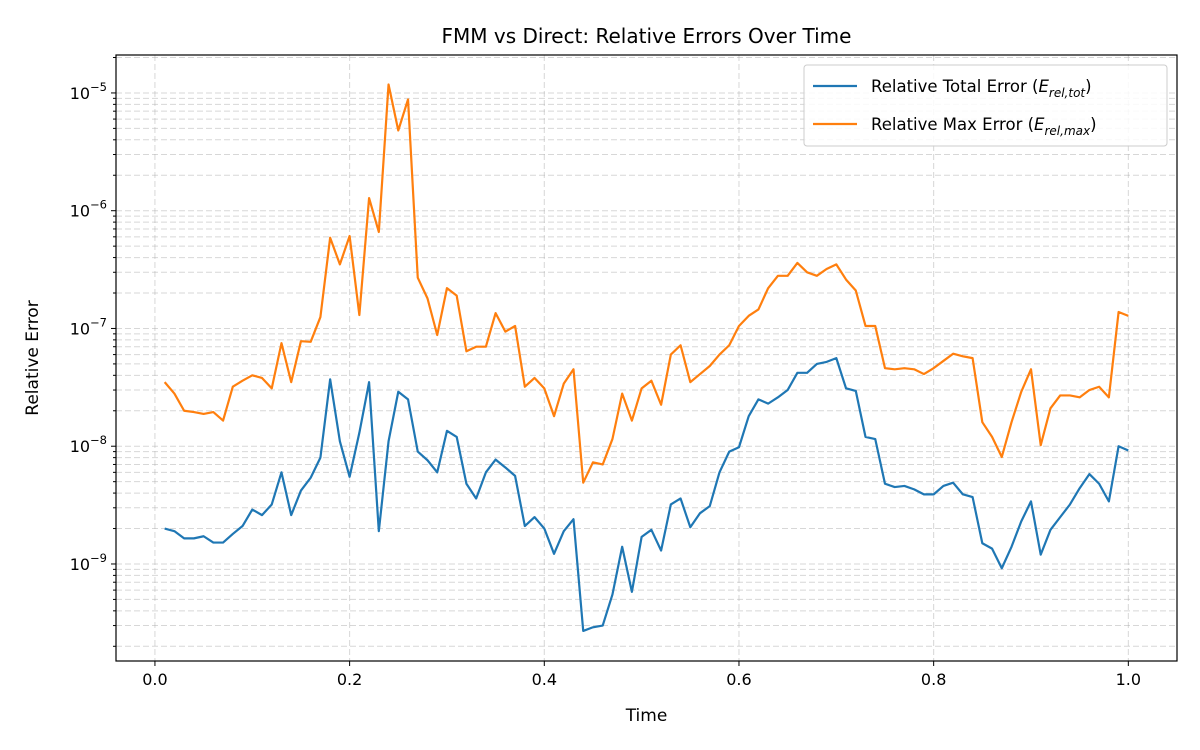 The image size is (1200, 750). What do you see at coordinates (544, 679) in the screenshot?
I see `x-tick-label: 0.4` at bounding box center [544, 679].